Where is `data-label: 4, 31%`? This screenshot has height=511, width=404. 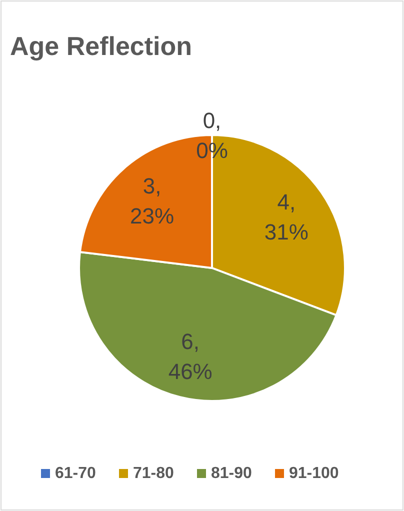 data-label: 4, 31% is located at coordinates (286, 217).